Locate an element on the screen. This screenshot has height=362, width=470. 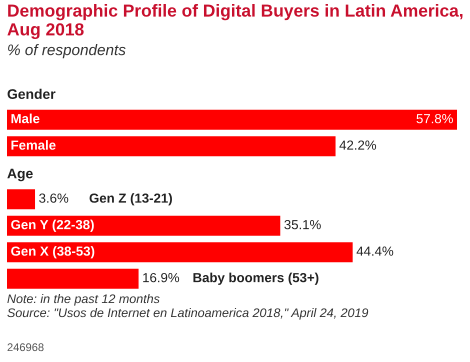
chart-subtitle: % of respondents is located at coordinates (67, 51).